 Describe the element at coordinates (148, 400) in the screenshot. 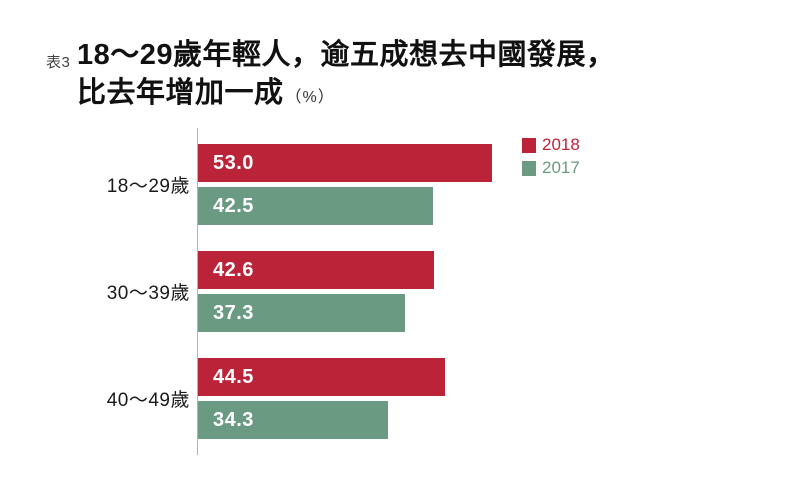

I see `category-label: 40〜49歲` at that location.